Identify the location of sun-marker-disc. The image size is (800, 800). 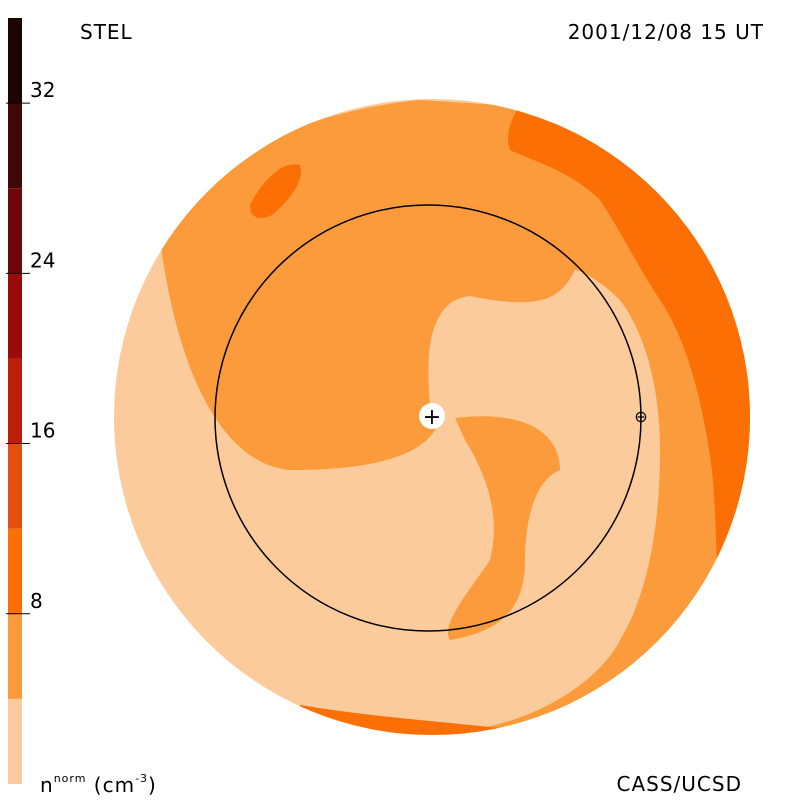
(432, 416).